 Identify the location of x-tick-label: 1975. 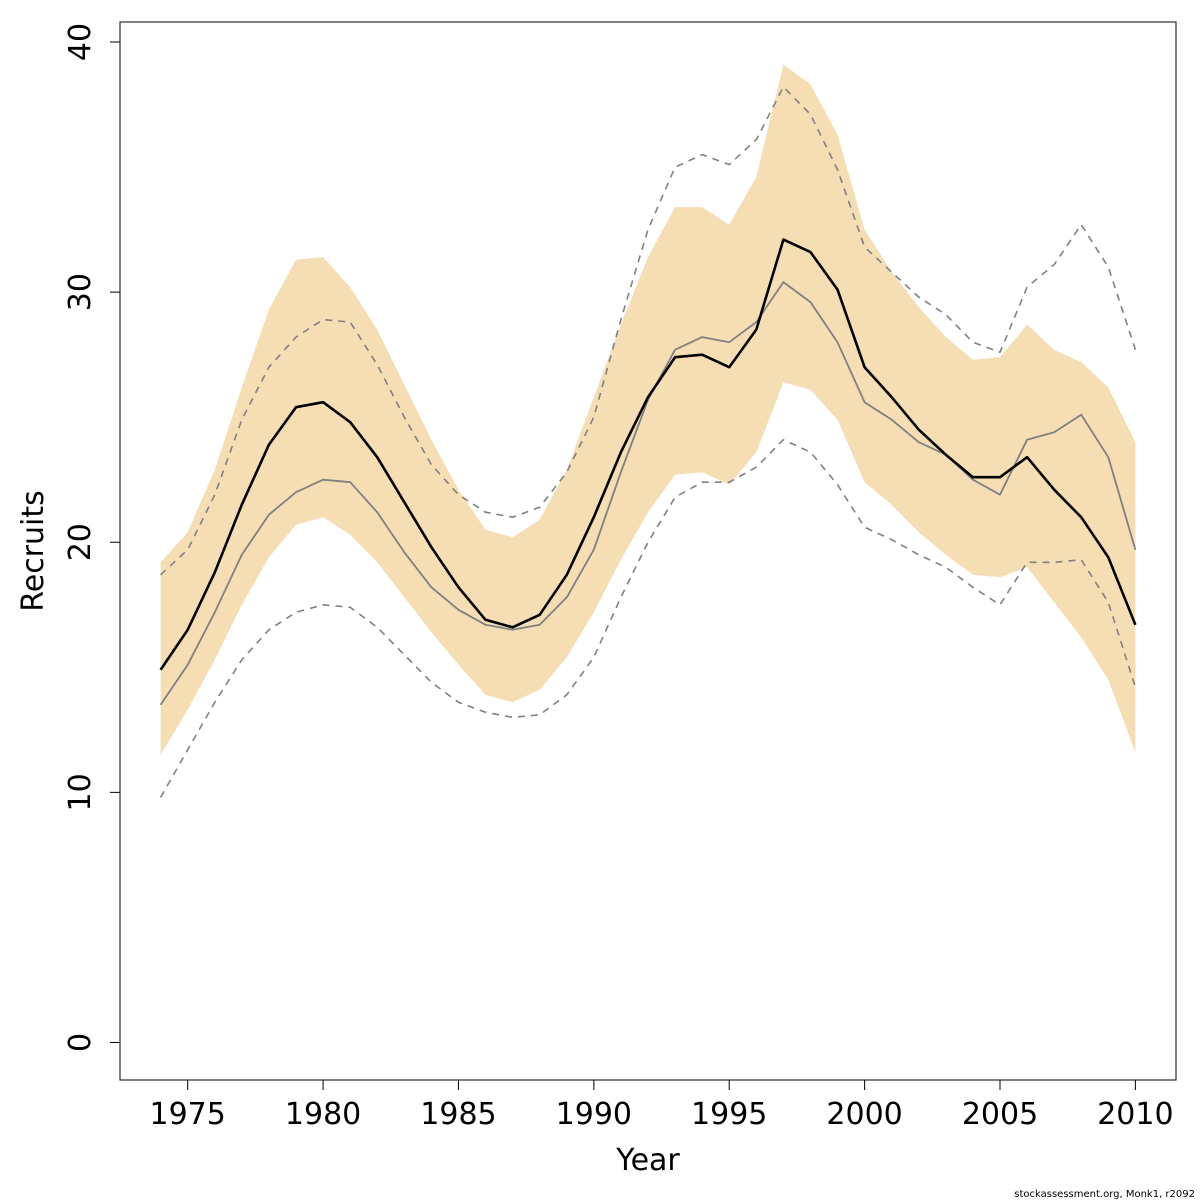
(188, 1114).